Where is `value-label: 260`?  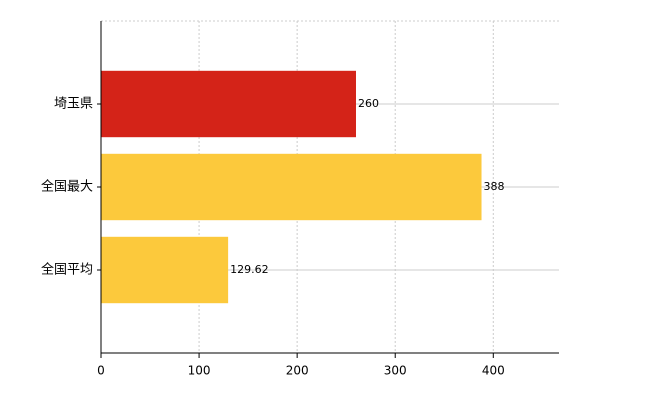 value-label: 260 is located at coordinates (368, 103).